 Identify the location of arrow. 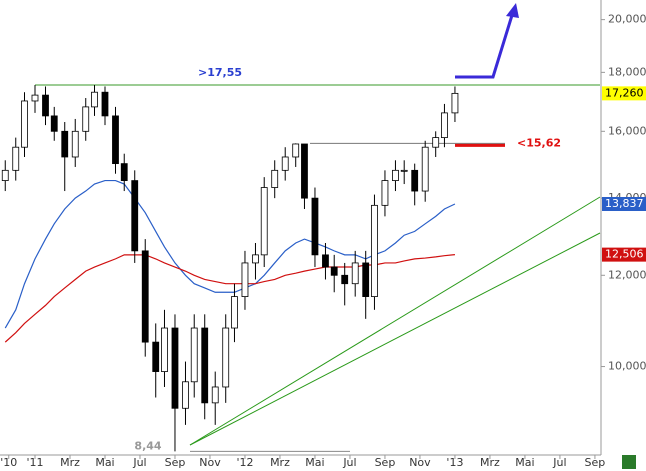
(485, 45).